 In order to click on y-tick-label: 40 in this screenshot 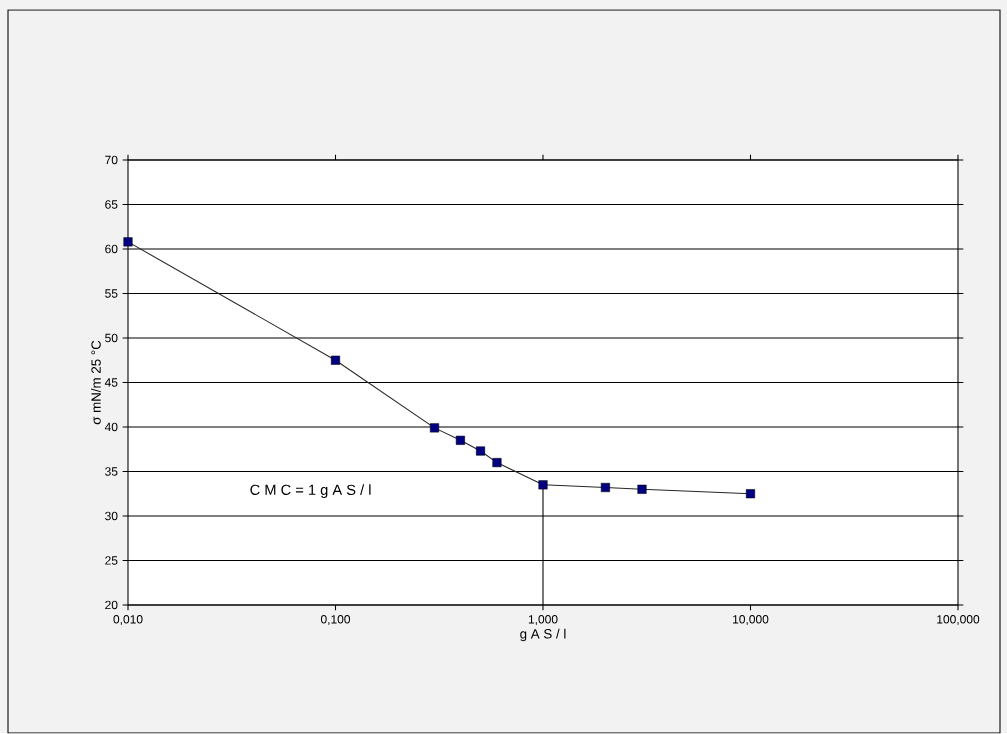, I will do `click(111, 427)`.